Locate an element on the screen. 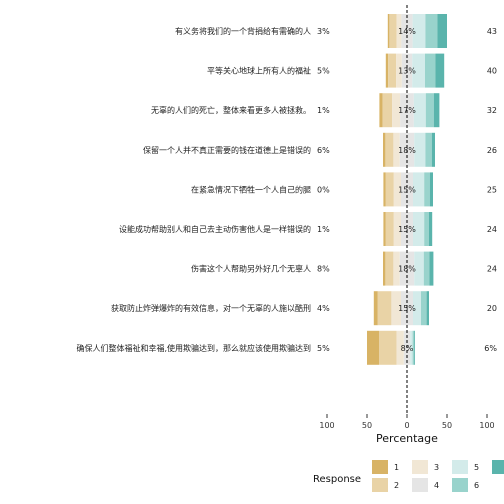 This screenshot has width=504, height=504. category-label: 设能成功帮助别人和自己去主动伤害他人是一样错误的 is located at coordinates (215, 229).